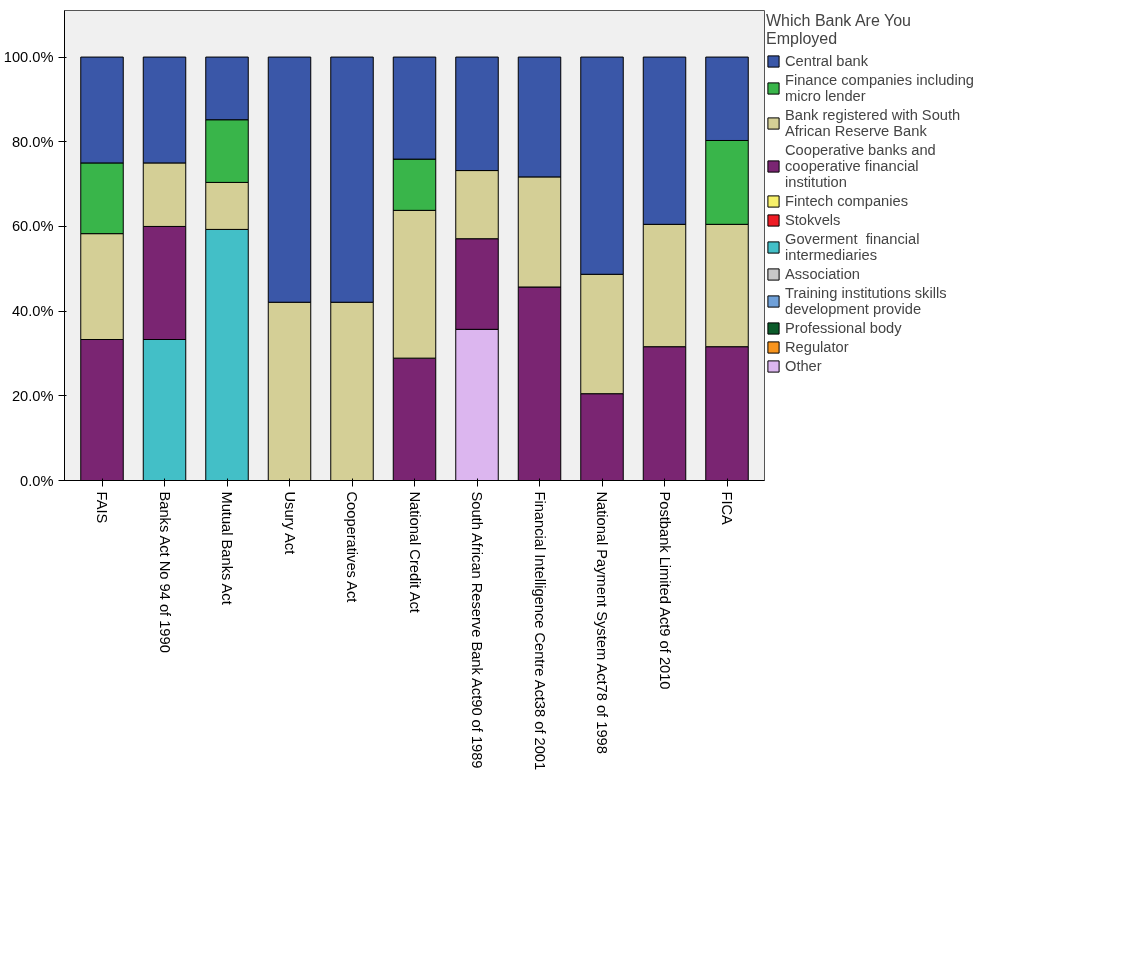  I want to click on y-tick-label: 20.0%, so click(32, 395).